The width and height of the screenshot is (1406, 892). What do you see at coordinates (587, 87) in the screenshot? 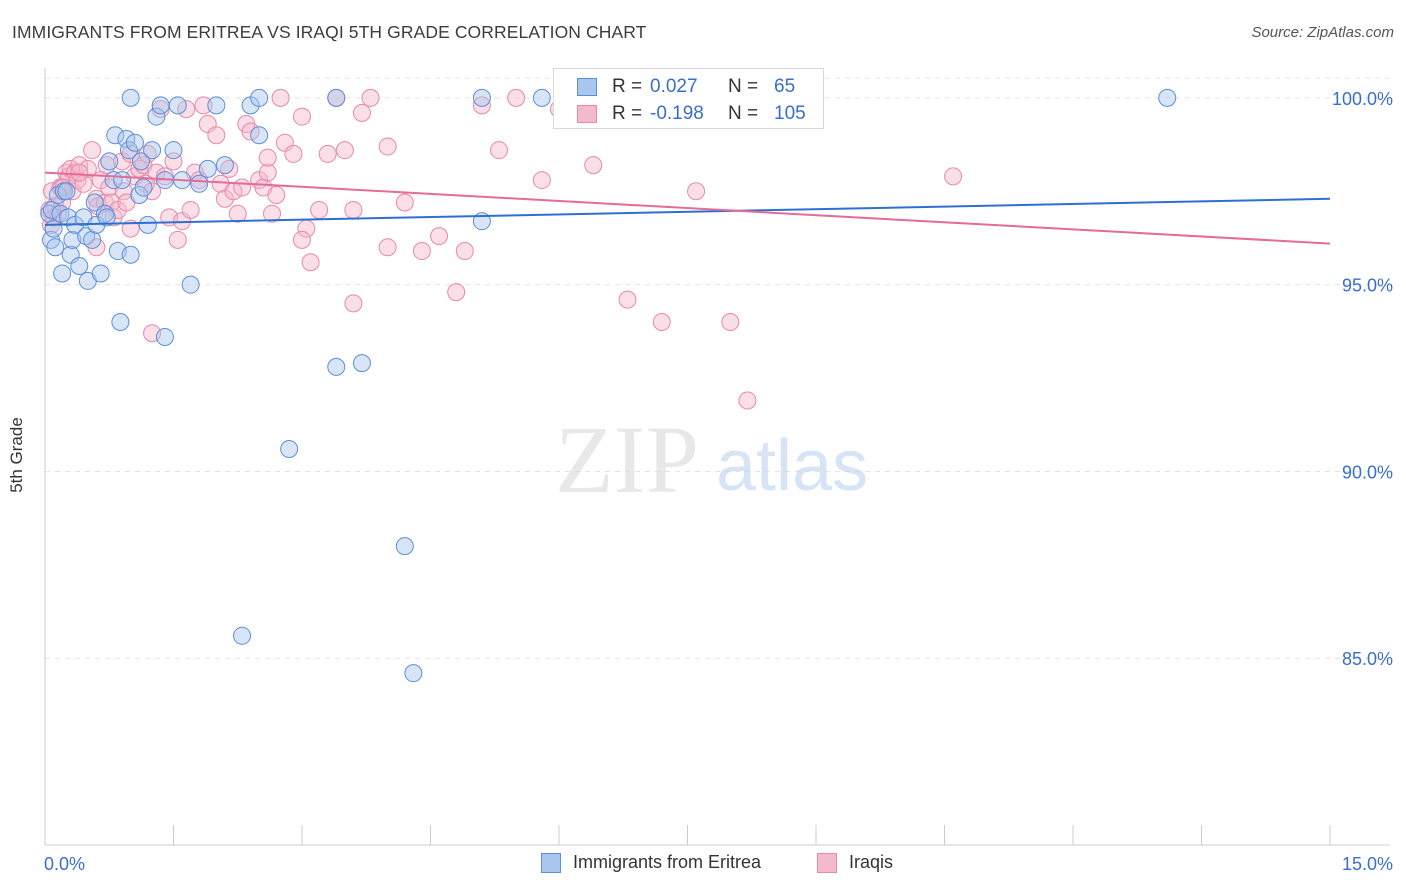
I see `legend-swatch-blue` at bounding box center [587, 87].